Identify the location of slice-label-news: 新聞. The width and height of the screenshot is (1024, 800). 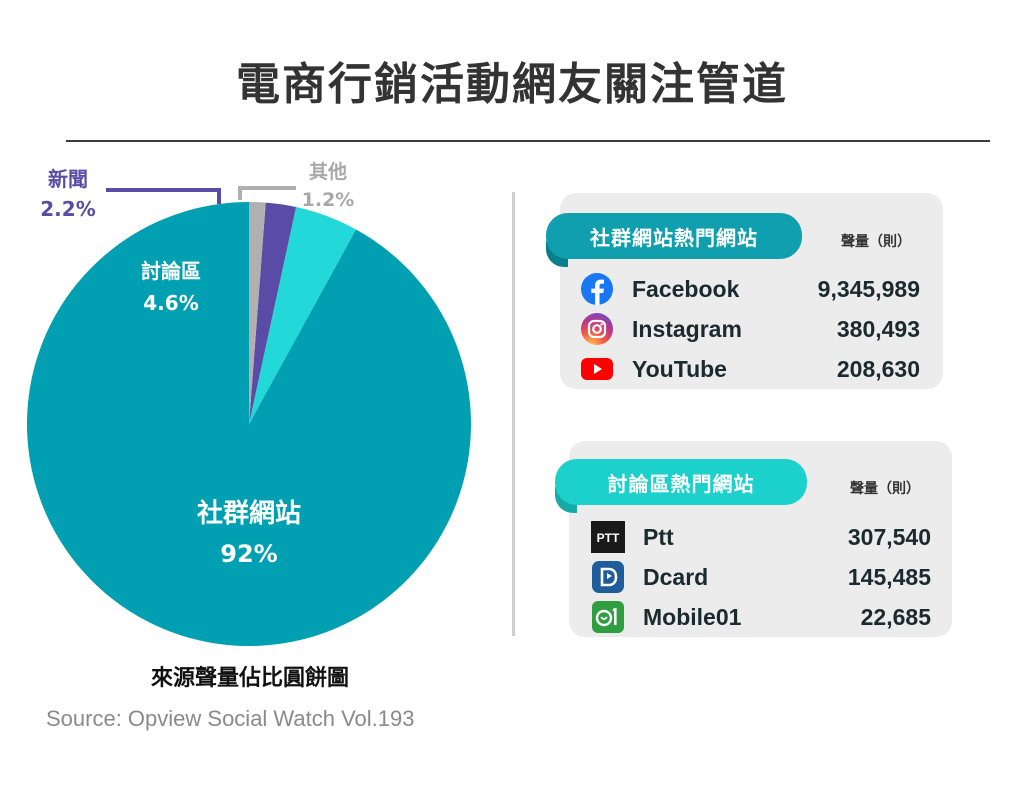
(68, 179).